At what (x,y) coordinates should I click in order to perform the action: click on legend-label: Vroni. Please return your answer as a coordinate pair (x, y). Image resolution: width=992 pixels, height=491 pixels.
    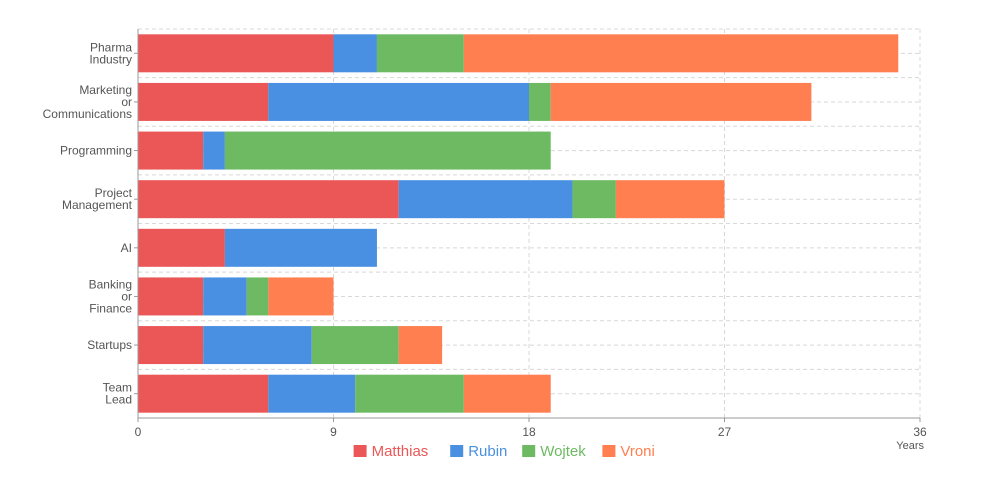
    Looking at the image, I should click on (637, 451).